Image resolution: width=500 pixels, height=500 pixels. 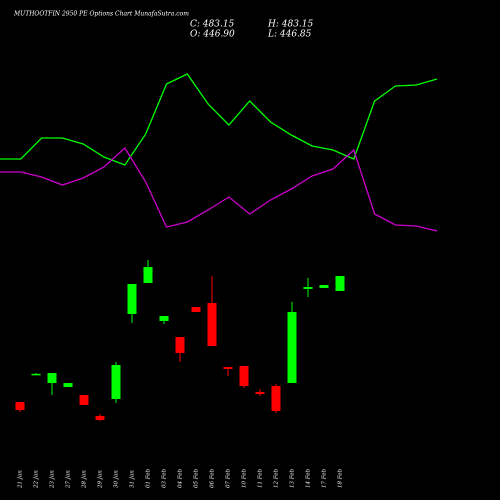 I want to click on x-tick-label: 30 Jan, so click(x=117, y=479).